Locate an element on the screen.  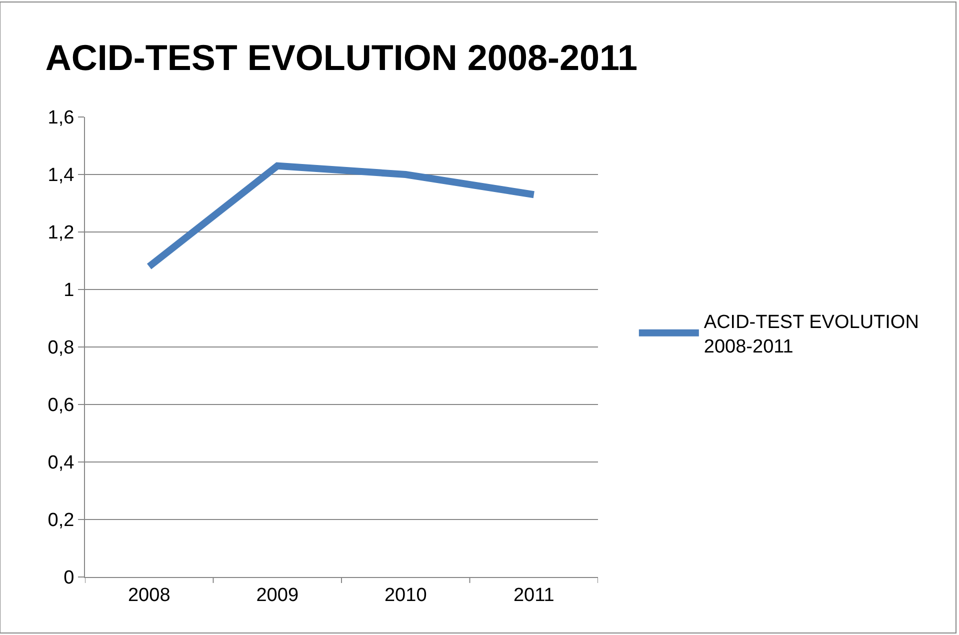
x-tick-label: 2008 is located at coordinates (149, 595).